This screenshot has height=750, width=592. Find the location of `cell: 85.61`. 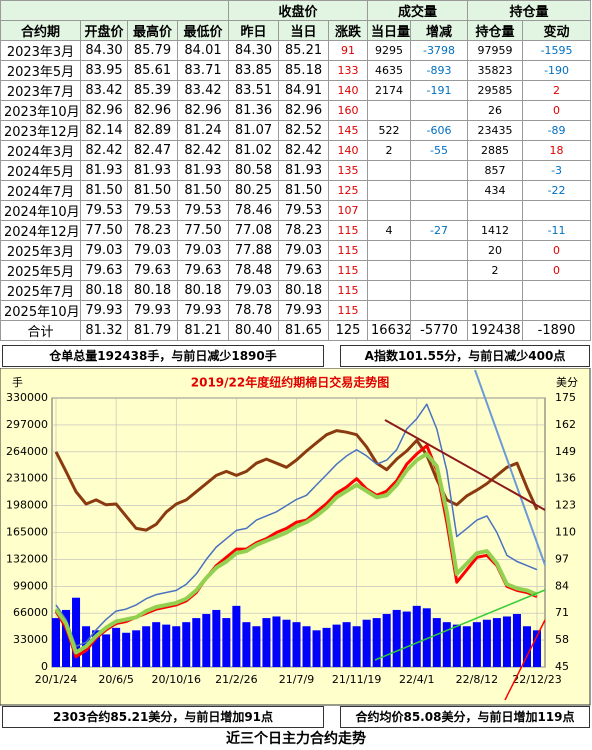

cell: 85.61 is located at coordinates (152, 70).